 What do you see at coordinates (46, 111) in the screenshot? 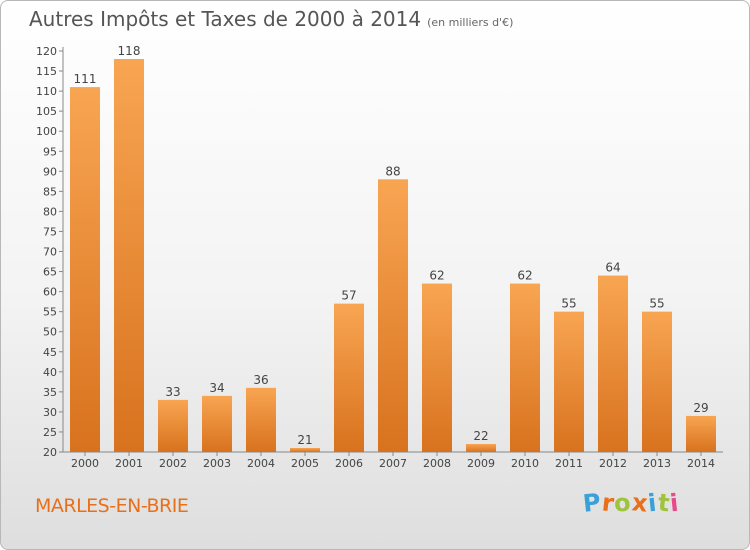
I see `y-tick-label: 105` at bounding box center [46, 111].